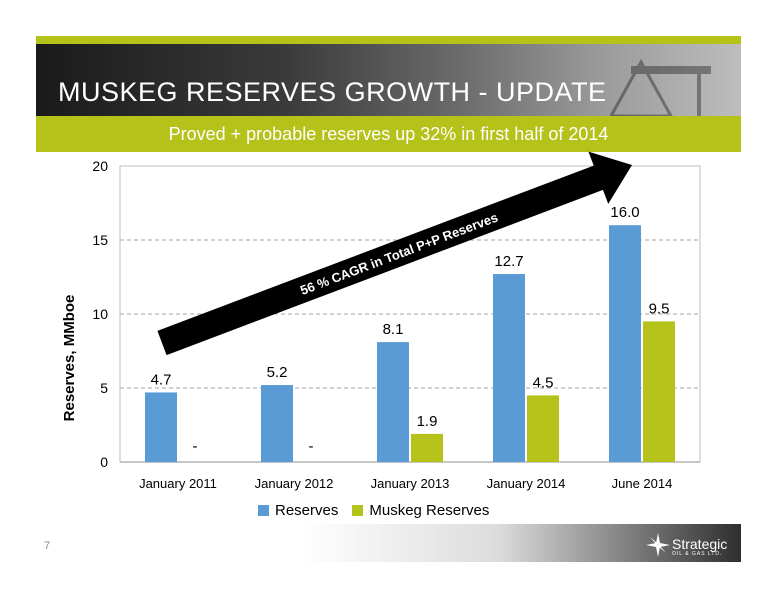 The width and height of the screenshot is (776, 600). What do you see at coordinates (178, 483) in the screenshot?
I see `x-tick-label: January 2011` at bounding box center [178, 483].